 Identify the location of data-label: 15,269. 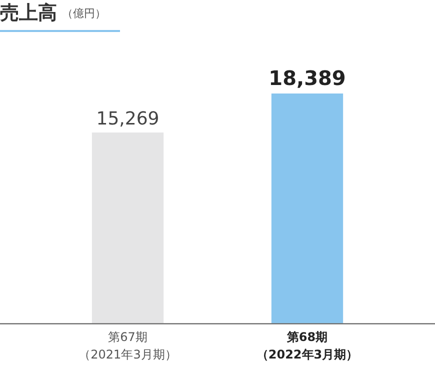
(128, 119).